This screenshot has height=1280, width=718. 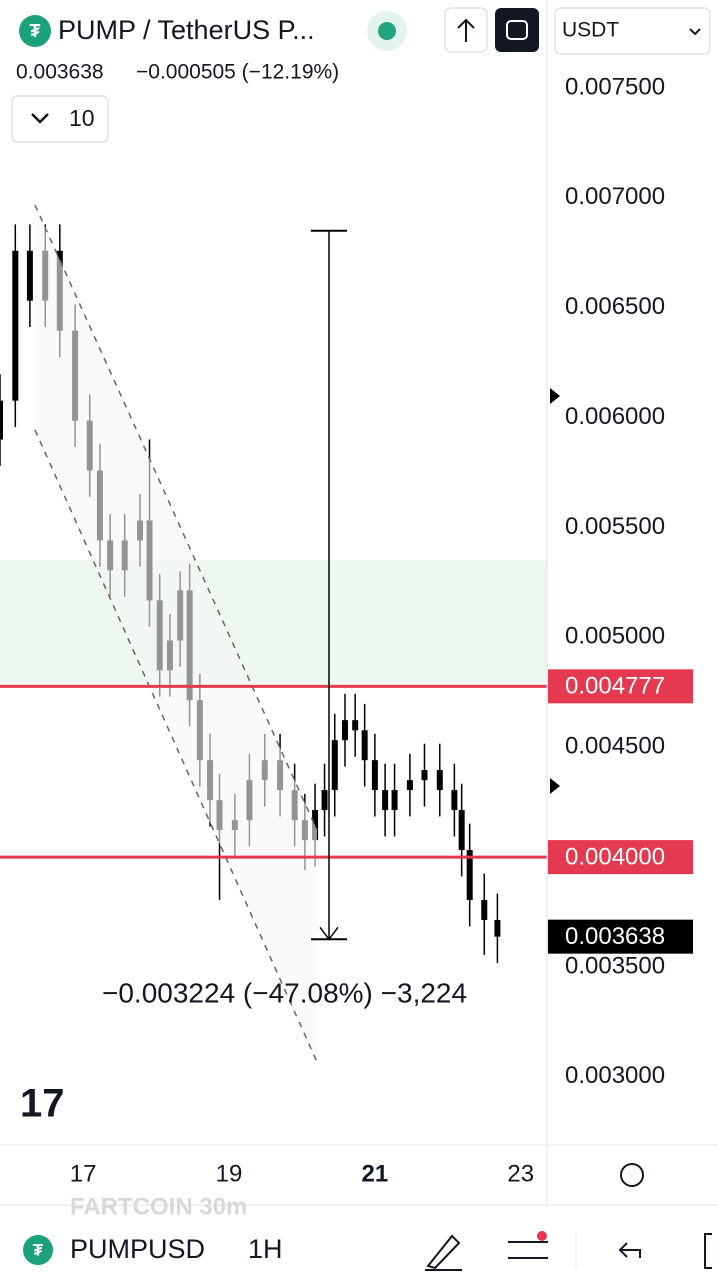 I want to click on share-icon, so click(x=466, y=30).